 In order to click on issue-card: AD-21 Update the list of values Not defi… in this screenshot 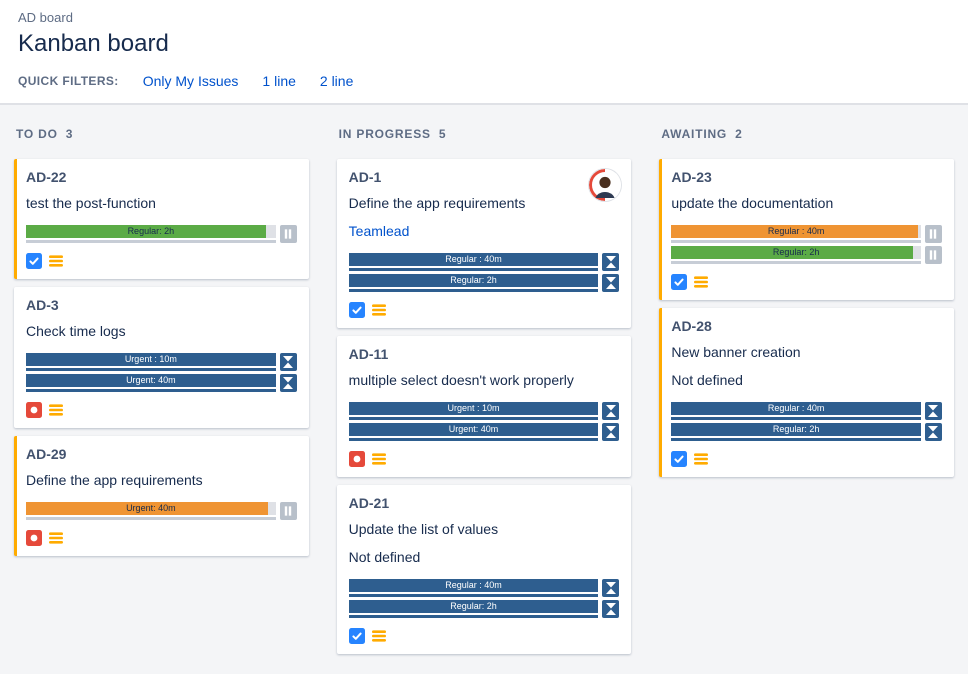, I will do `click(484, 569)`.